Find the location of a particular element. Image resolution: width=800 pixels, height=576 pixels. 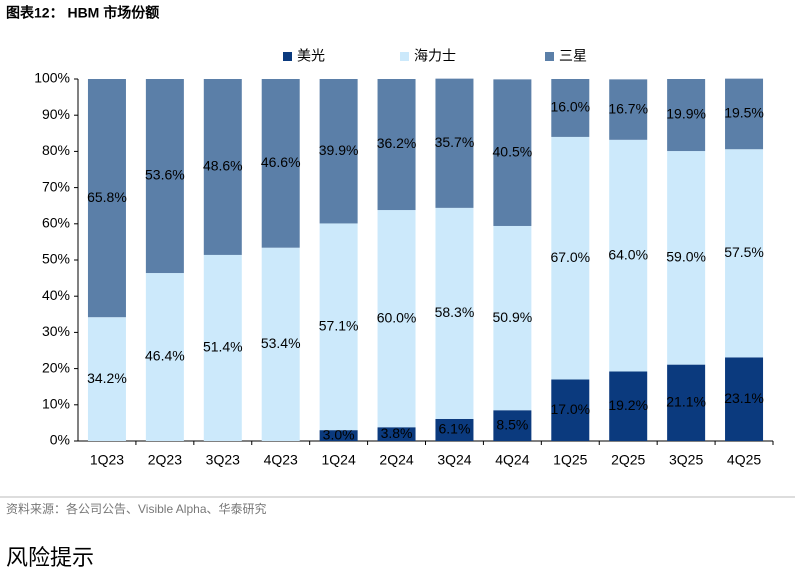

value-label: 46.6% is located at coordinates (281, 162).